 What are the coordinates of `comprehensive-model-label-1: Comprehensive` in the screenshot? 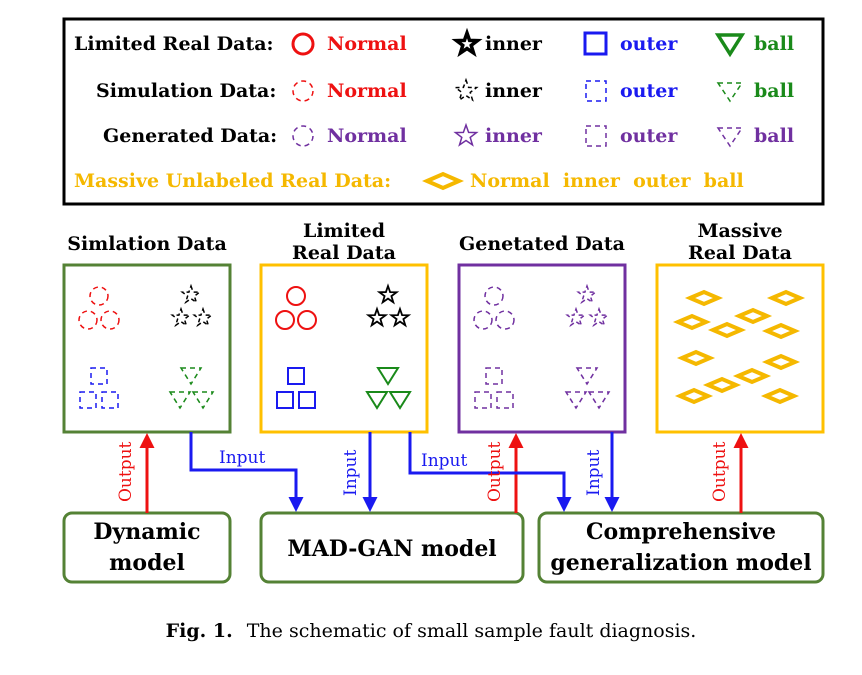 It's located at (681, 532).